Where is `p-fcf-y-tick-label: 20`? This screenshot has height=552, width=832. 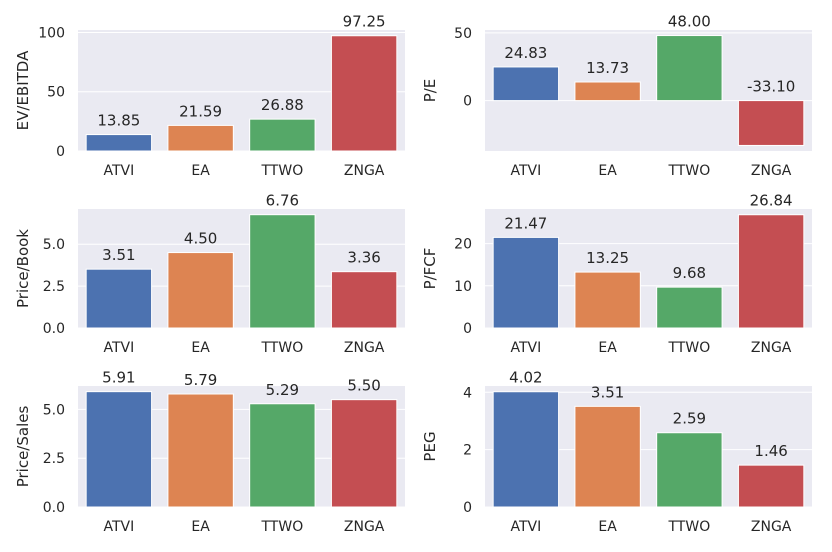 p-fcf-y-tick-label: 20 is located at coordinates (463, 245).